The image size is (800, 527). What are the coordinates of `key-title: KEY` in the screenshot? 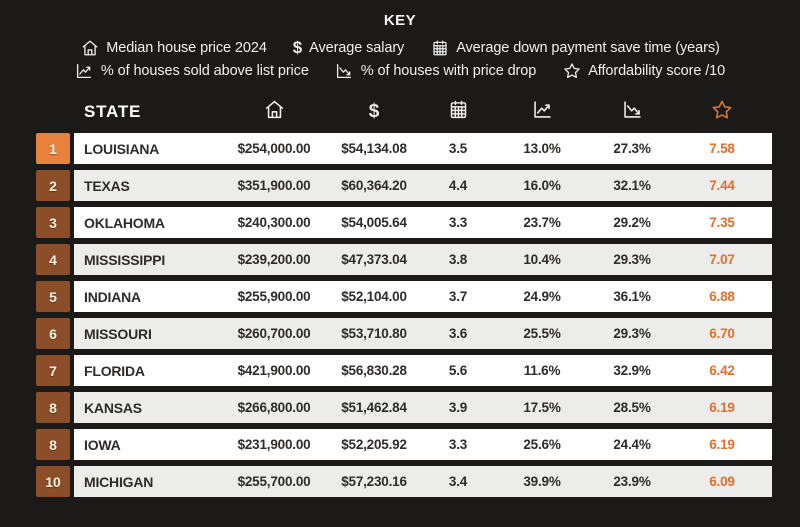 It's located at (400, 20).